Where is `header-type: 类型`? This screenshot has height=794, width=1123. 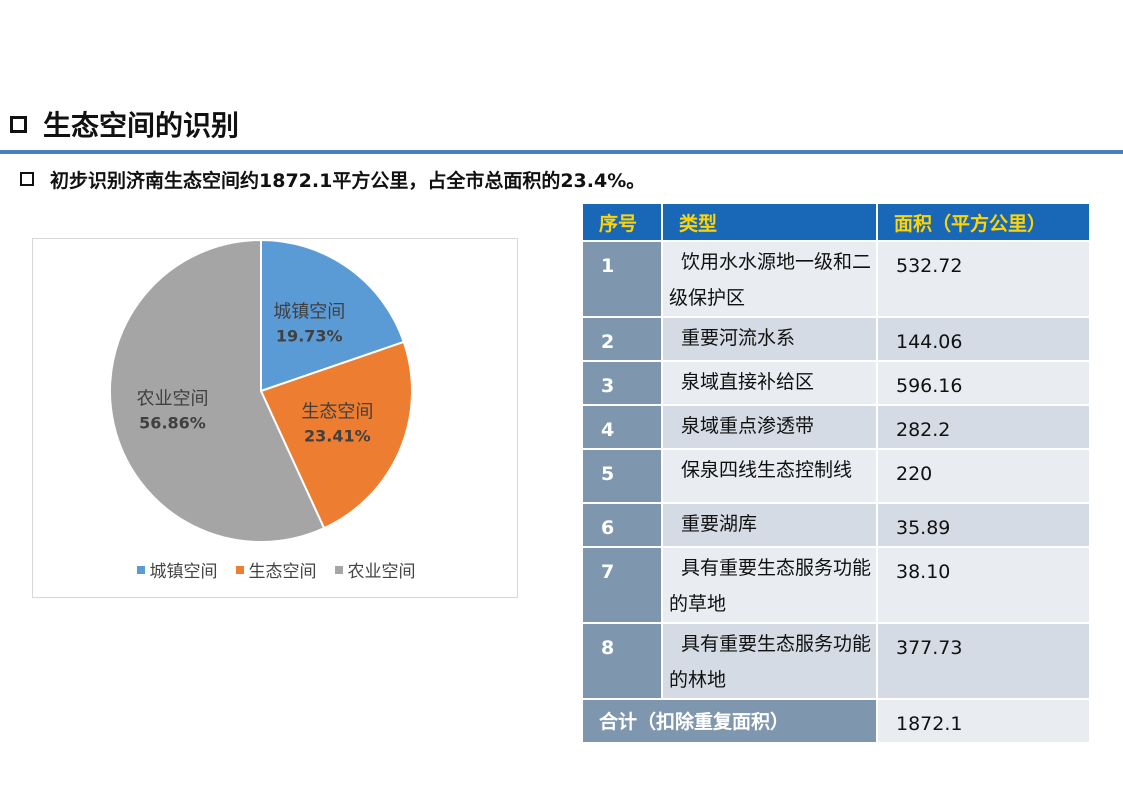 header-type: 类型 is located at coordinates (770, 223).